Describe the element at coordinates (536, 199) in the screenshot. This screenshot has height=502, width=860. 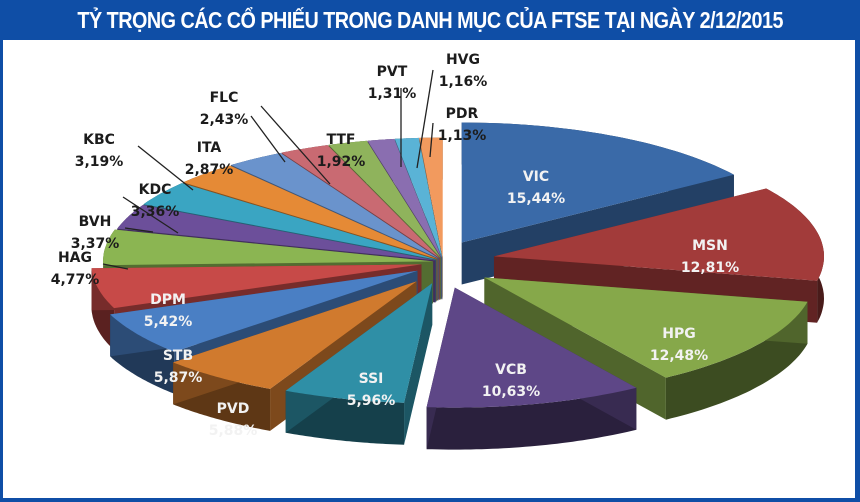
I see `slice-label-value: 15,44%` at that location.